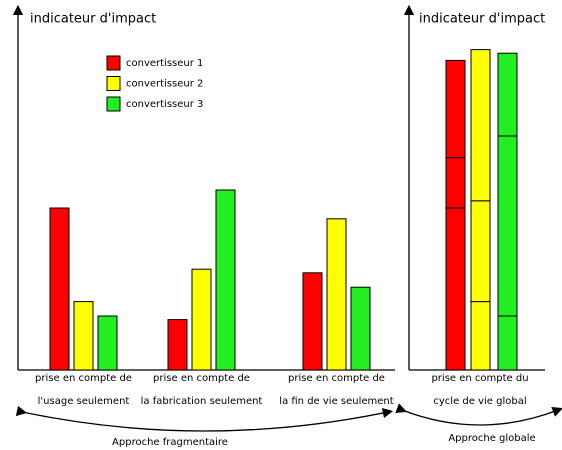 The height and width of the screenshot is (450, 562). Describe the element at coordinates (164, 84) in the screenshot. I see `legend-label: convertisseur 2` at that location.